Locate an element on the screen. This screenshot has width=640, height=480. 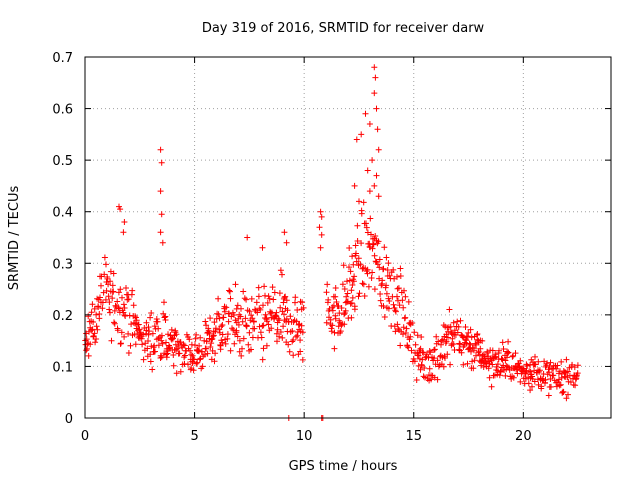
x-axis-label: GPS time / hours is located at coordinates (343, 466).